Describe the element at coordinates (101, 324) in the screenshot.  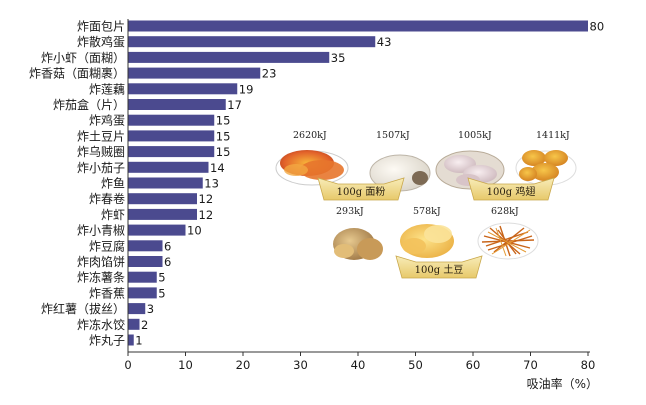
I see `category-label: 炸冻水饺` at that location.